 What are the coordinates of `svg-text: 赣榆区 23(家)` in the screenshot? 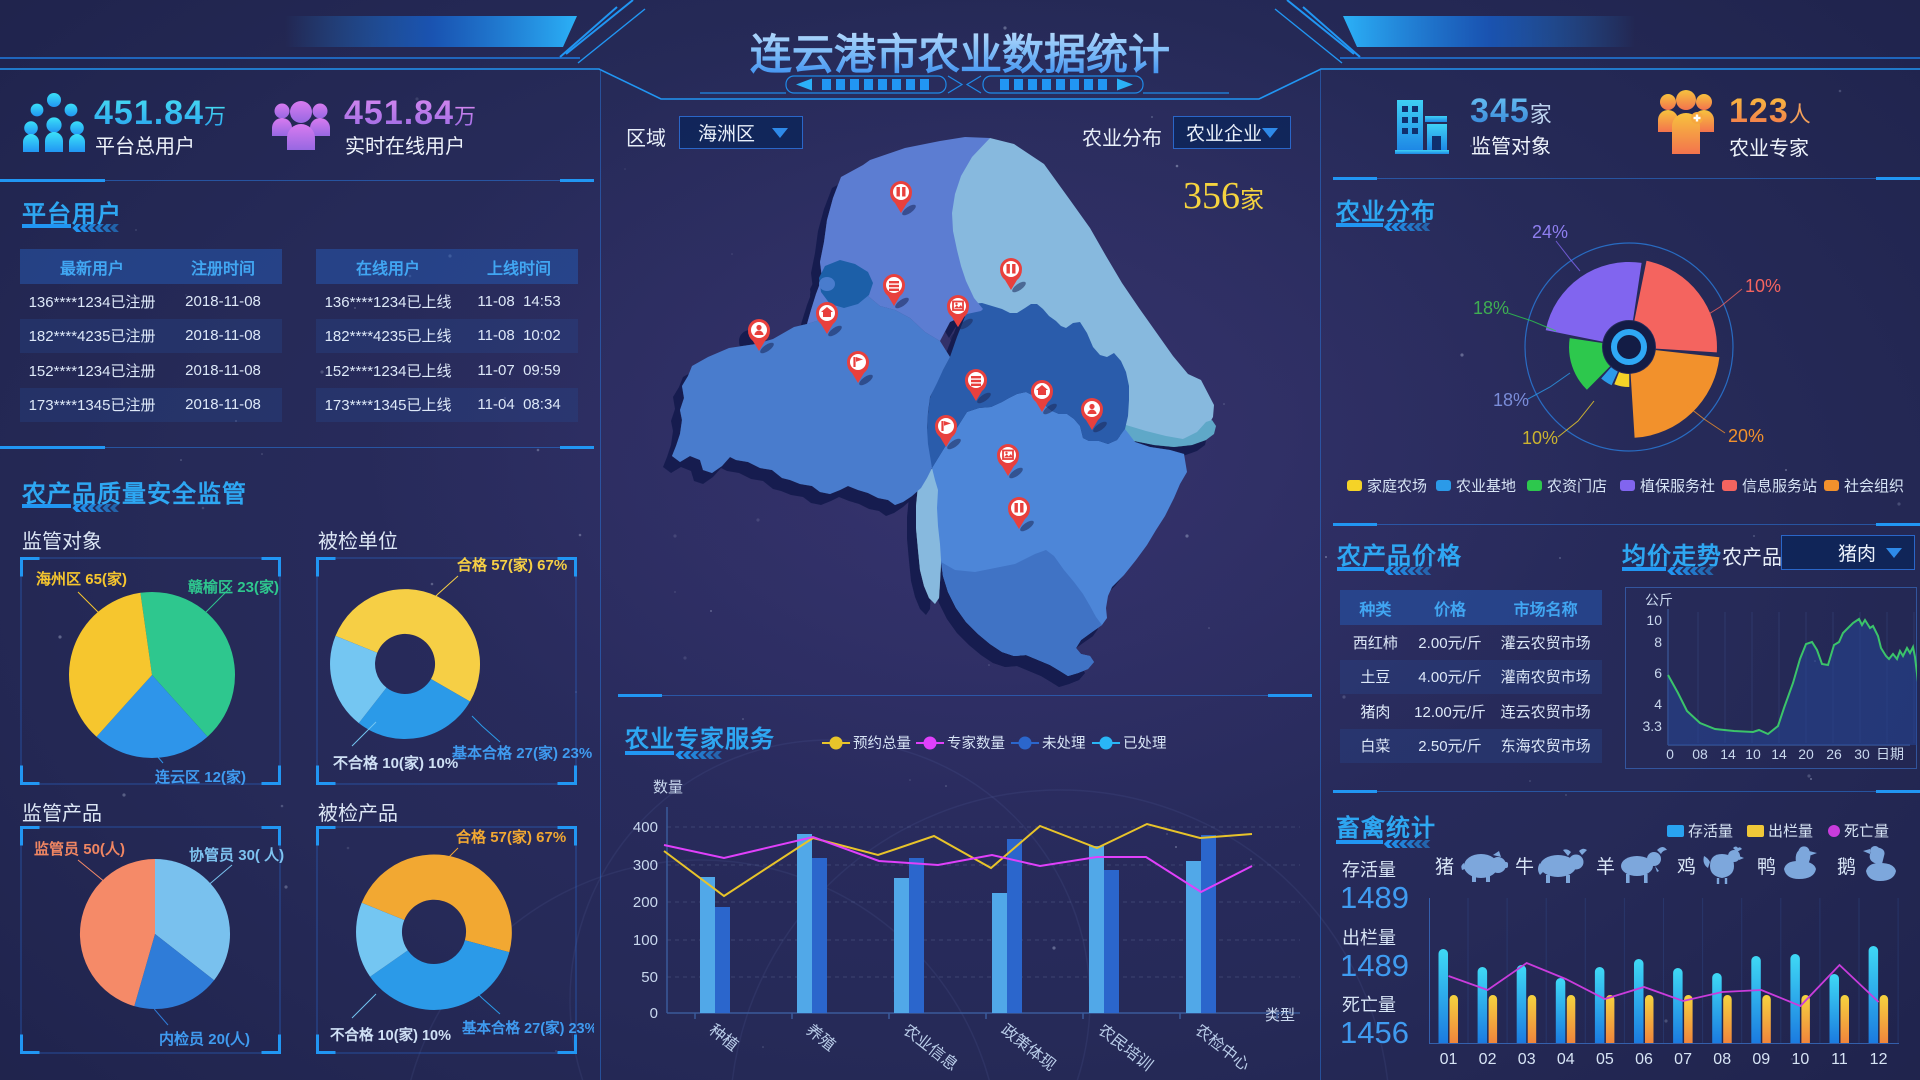 It's located at (233, 587).